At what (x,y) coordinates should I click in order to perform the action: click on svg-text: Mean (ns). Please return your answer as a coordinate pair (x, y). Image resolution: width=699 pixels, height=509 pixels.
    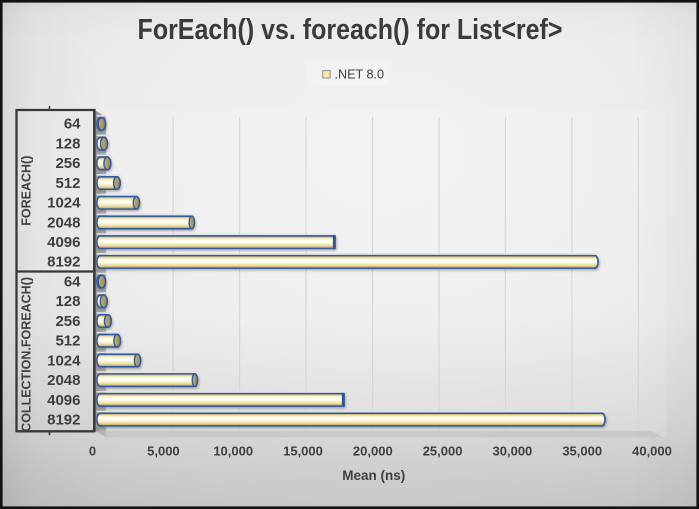
    Looking at the image, I should click on (373, 475).